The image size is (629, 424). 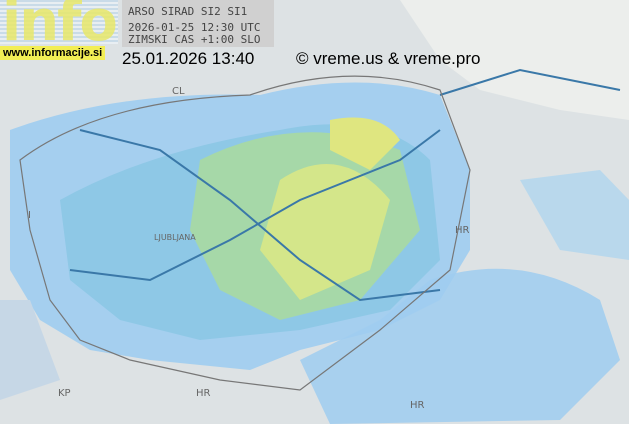 I want to click on info-logo: info, so click(x=59, y=22).